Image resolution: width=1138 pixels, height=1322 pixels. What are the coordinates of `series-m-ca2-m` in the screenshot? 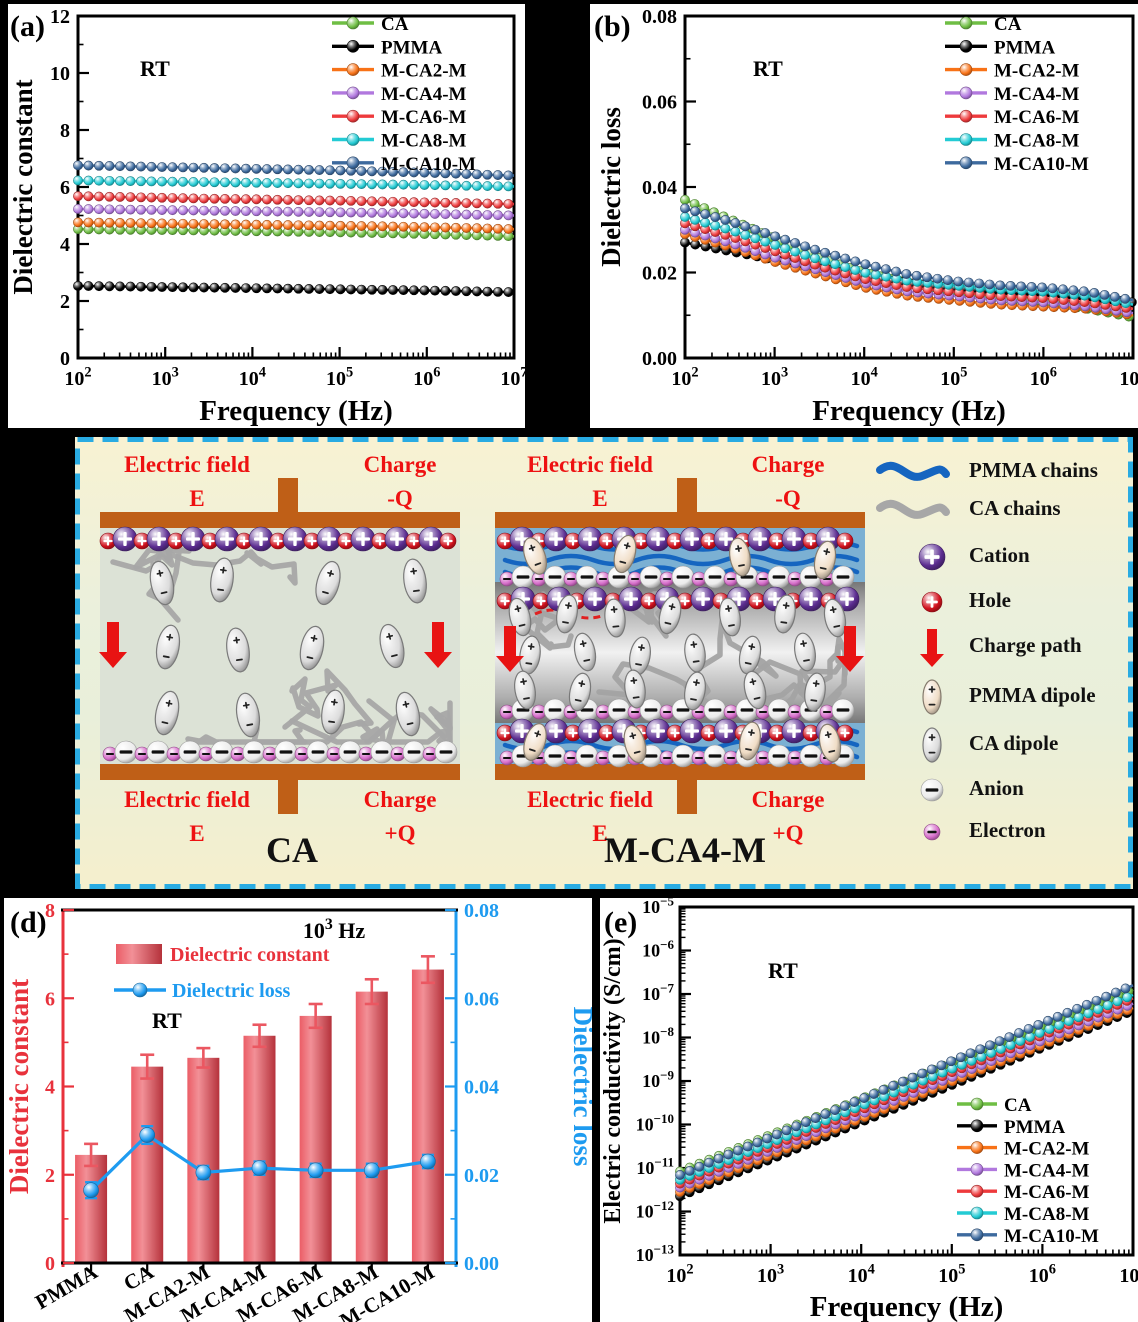 It's located at (294, 225).